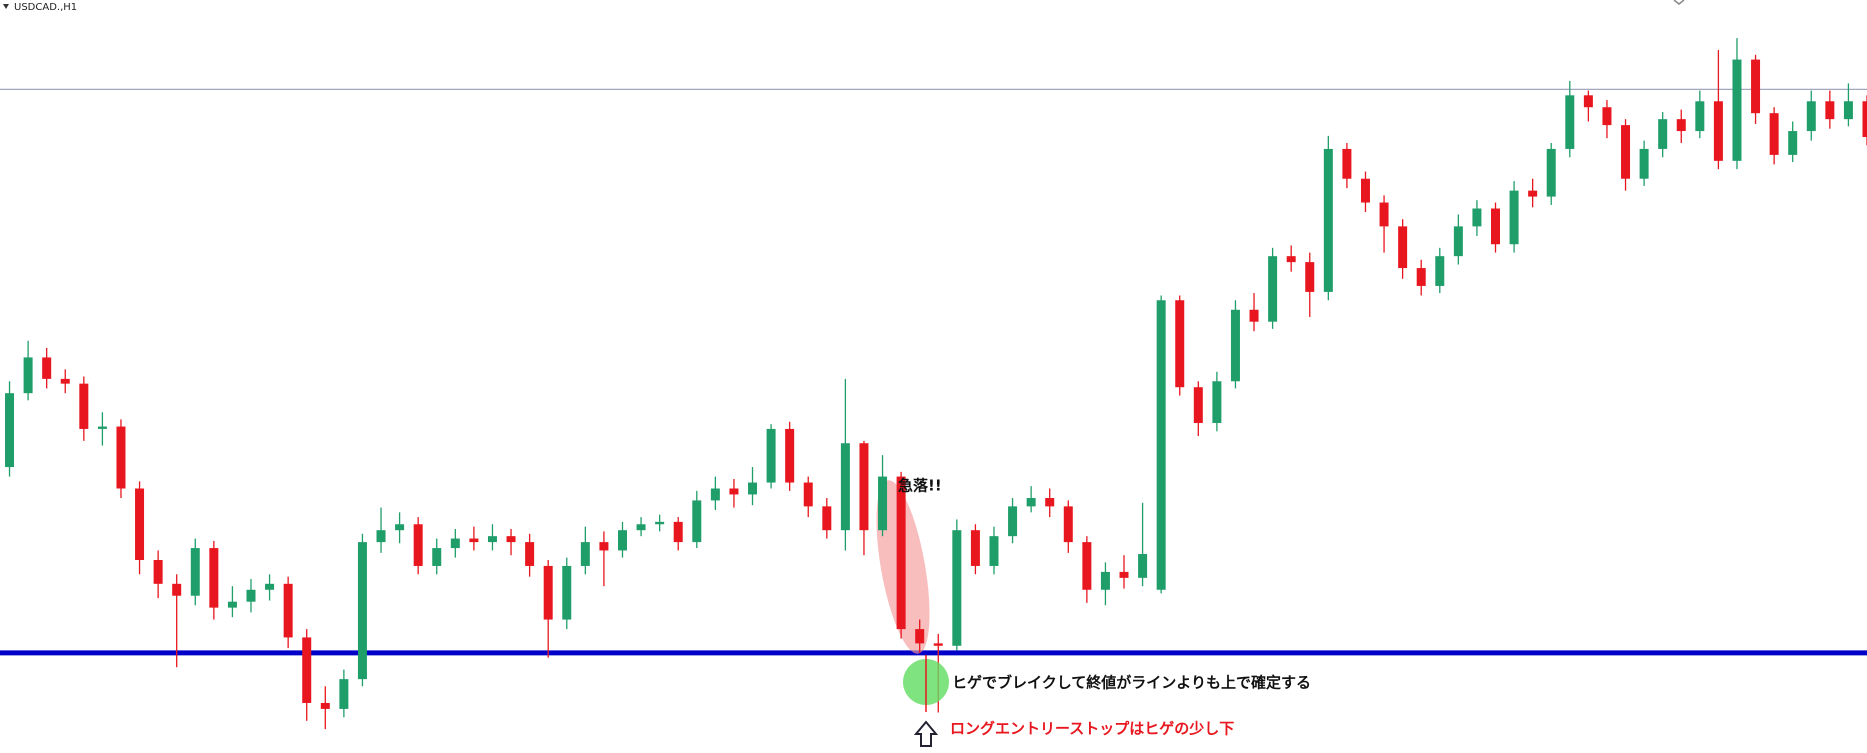 Image resolution: width=1867 pixels, height=753 pixels. What do you see at coordinates (920, 486) in the screenshot?
I see `drop-label: 急落!!` at bounding box center [920, 486].